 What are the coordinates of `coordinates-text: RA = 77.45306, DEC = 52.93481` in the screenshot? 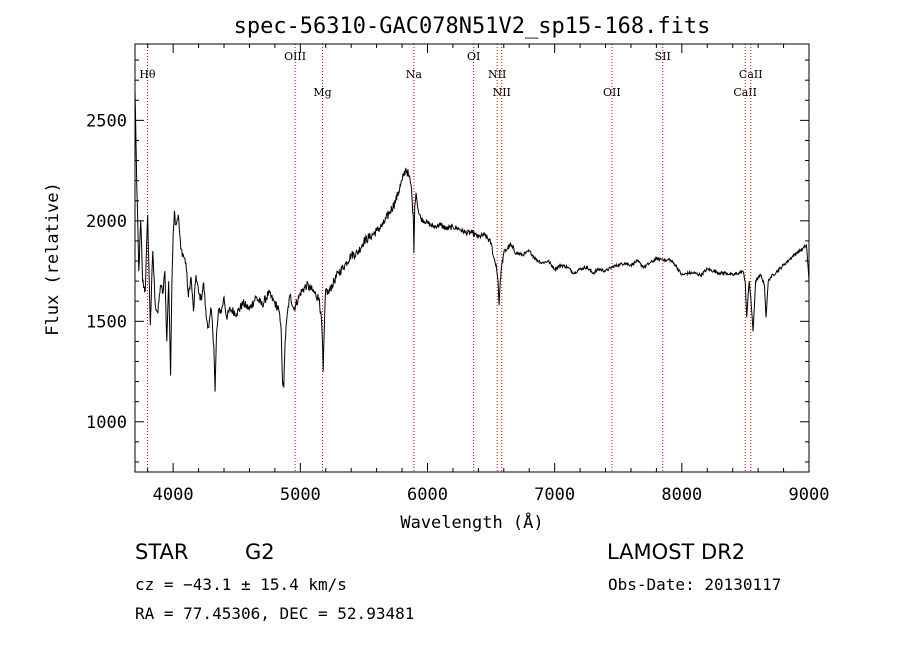 It's located at (275, 613).